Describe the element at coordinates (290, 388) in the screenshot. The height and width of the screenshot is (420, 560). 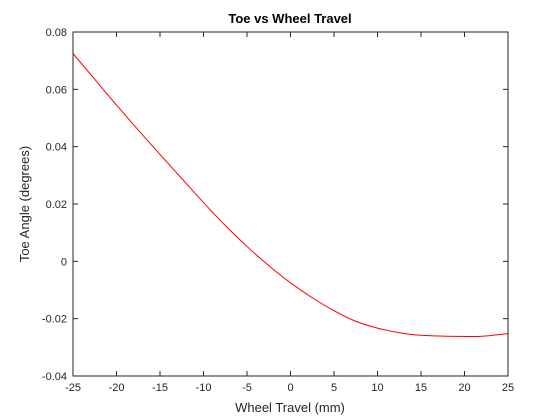
I see `x-tick-label: 0` at that location.